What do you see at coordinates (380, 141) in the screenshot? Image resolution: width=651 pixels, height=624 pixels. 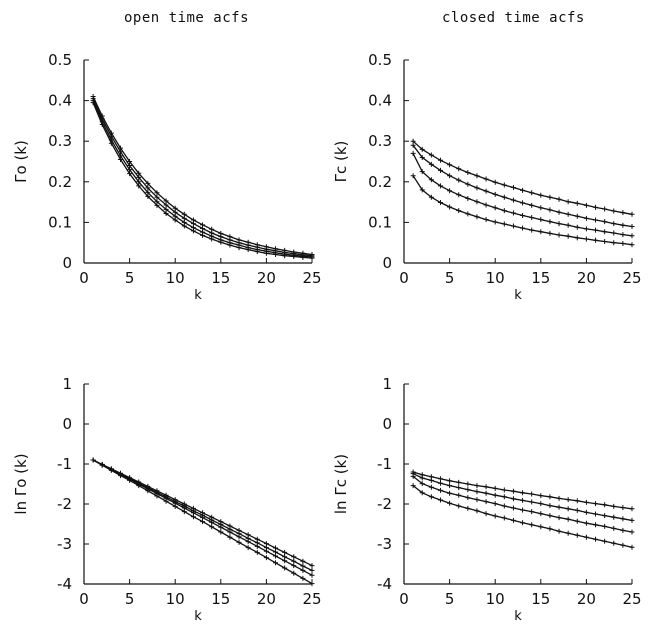 I see `y-tick-label: 0.3` at bounding box center [380, 141].